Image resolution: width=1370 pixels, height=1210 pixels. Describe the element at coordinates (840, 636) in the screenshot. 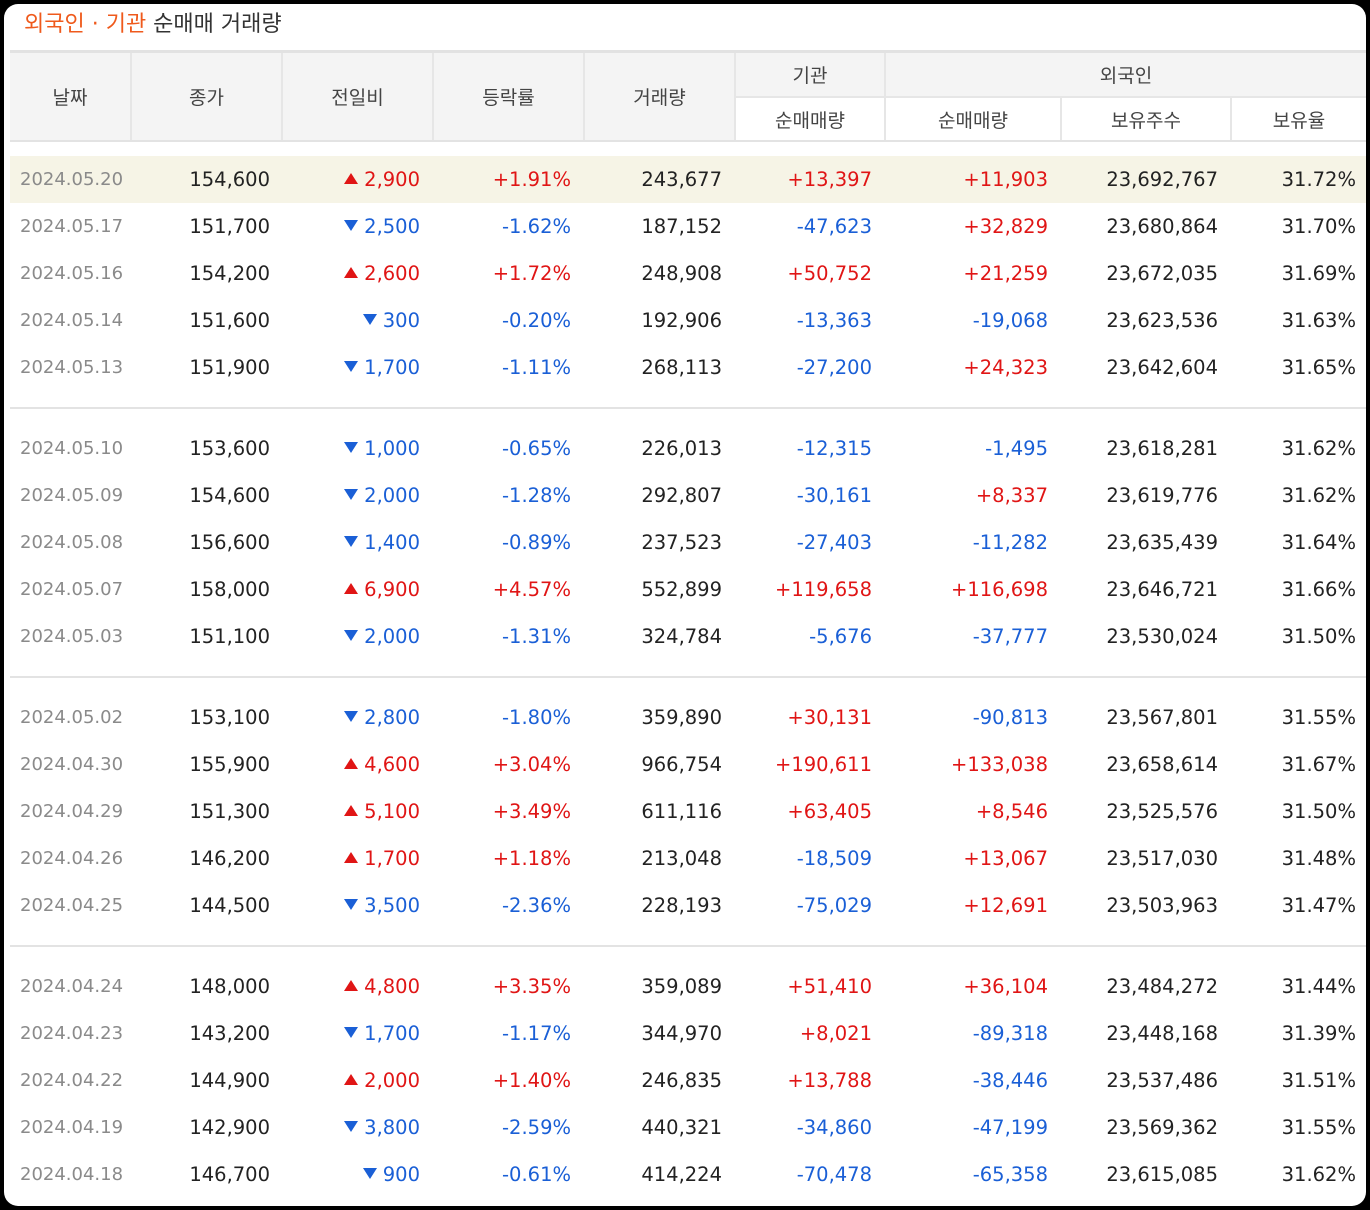

I see `cell-institution-net: -5,676` at that location.